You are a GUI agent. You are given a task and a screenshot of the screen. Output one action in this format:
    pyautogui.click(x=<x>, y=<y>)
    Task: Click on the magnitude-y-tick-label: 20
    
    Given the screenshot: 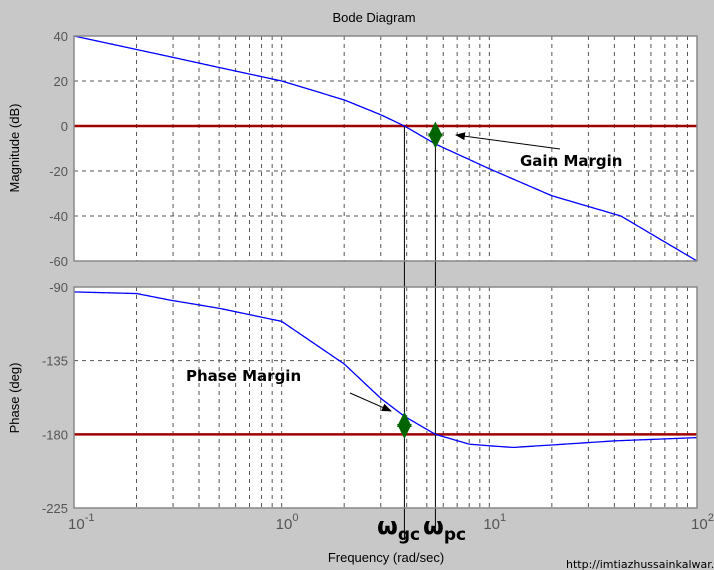 What is the action you would take?
    pyautogui.click(x=61, y=81)
    